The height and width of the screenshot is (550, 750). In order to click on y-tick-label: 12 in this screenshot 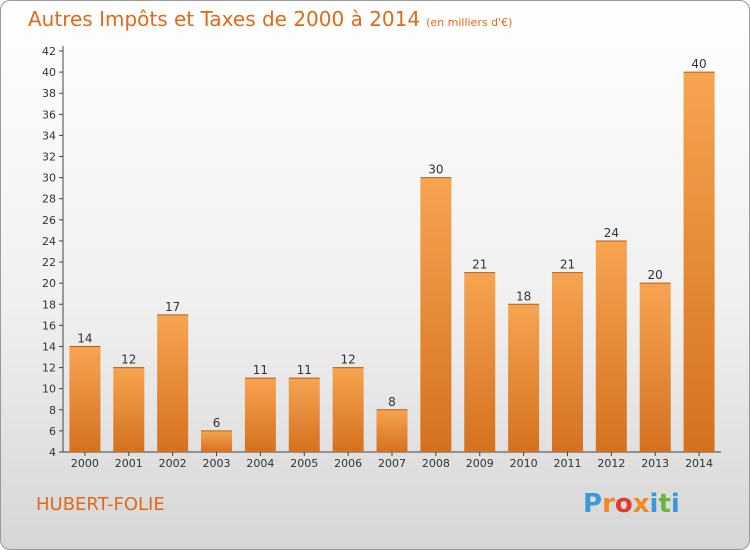, I will do `click(49, 368)`.